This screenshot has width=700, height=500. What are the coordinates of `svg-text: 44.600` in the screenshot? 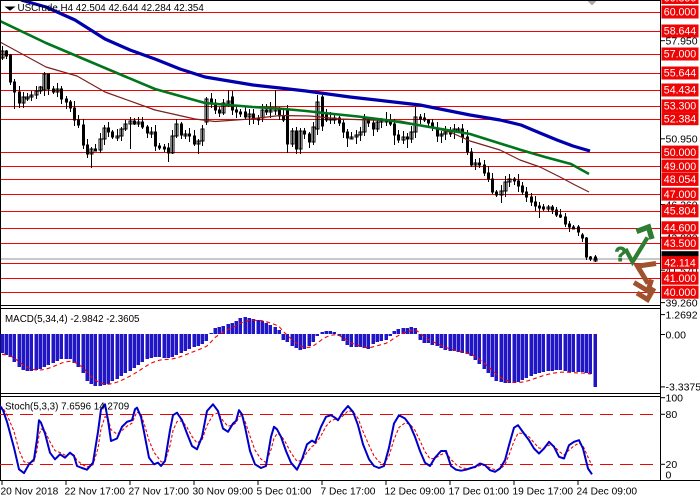 It's located at (680, 229).